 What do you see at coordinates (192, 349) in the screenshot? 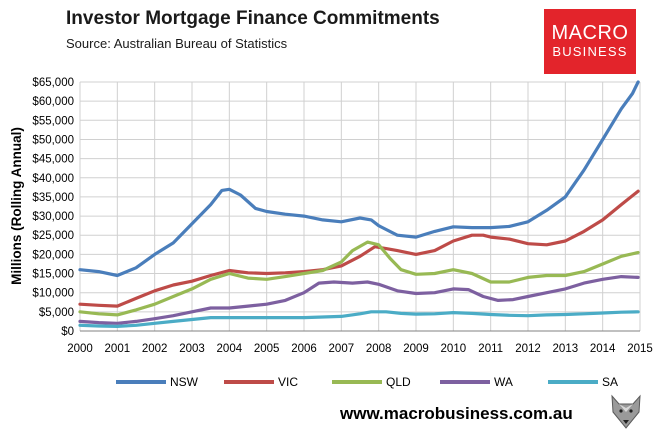
I see `x-tick-label: 2003` at bounding box center [192, 349].